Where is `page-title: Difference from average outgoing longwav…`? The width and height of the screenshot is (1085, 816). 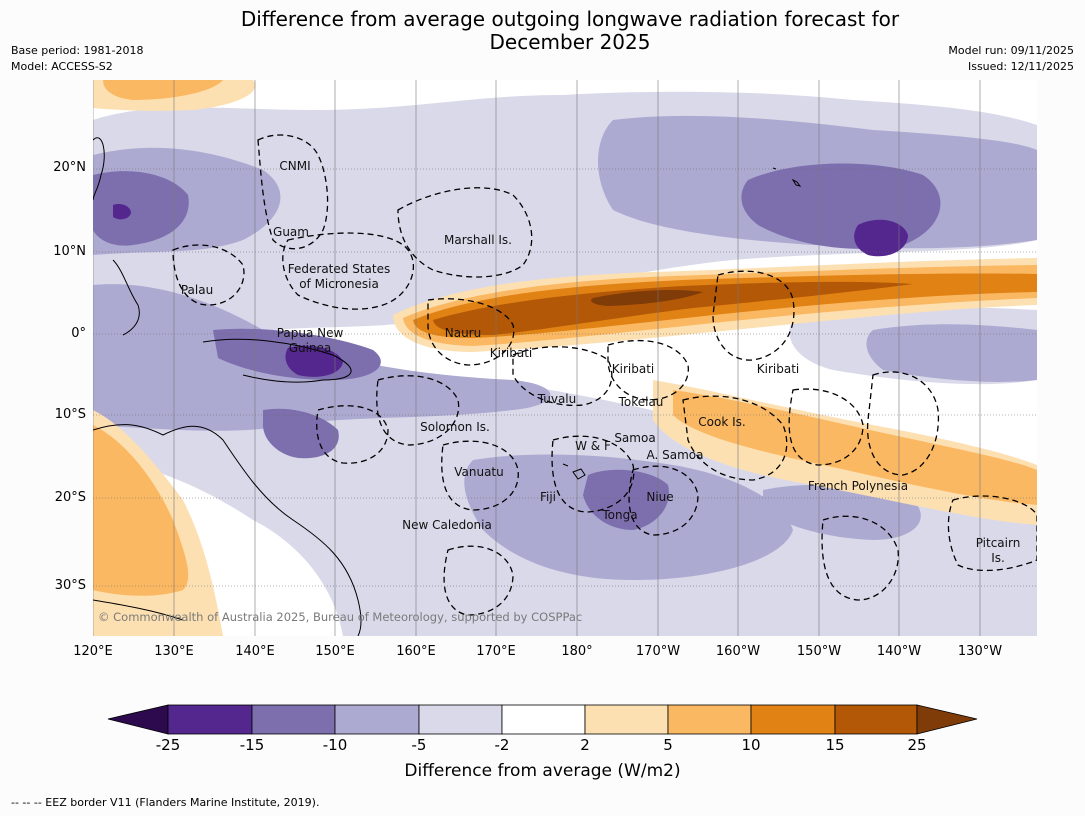 page-title: Difference from average outgoing longwav… is located at coordinates (570, 30).